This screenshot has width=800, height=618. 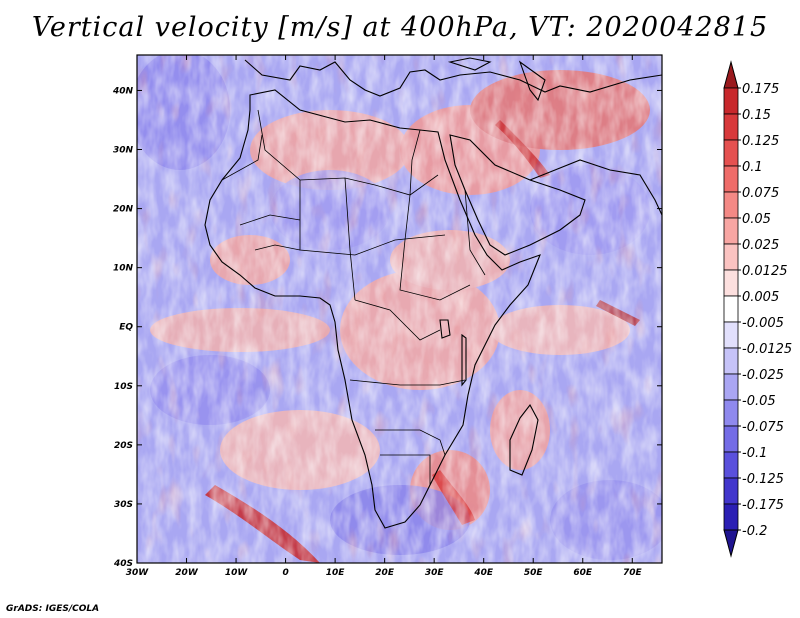 I want to click on lon-tick-label: 20W, so click(x=187, y=573).